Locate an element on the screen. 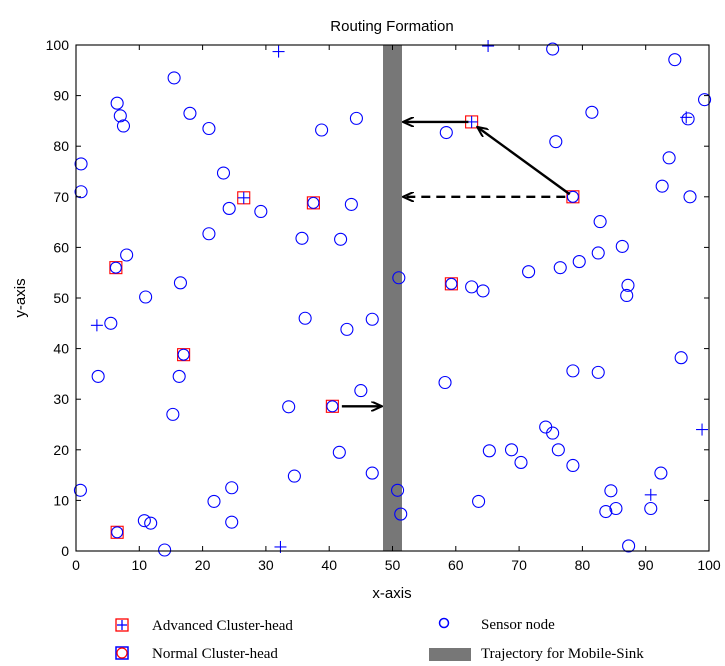 Image resolution: width=725 pixels, height=666 pixels. legend-advanced-label: Advanced Cluster-head is located at coordinates (222, 626).